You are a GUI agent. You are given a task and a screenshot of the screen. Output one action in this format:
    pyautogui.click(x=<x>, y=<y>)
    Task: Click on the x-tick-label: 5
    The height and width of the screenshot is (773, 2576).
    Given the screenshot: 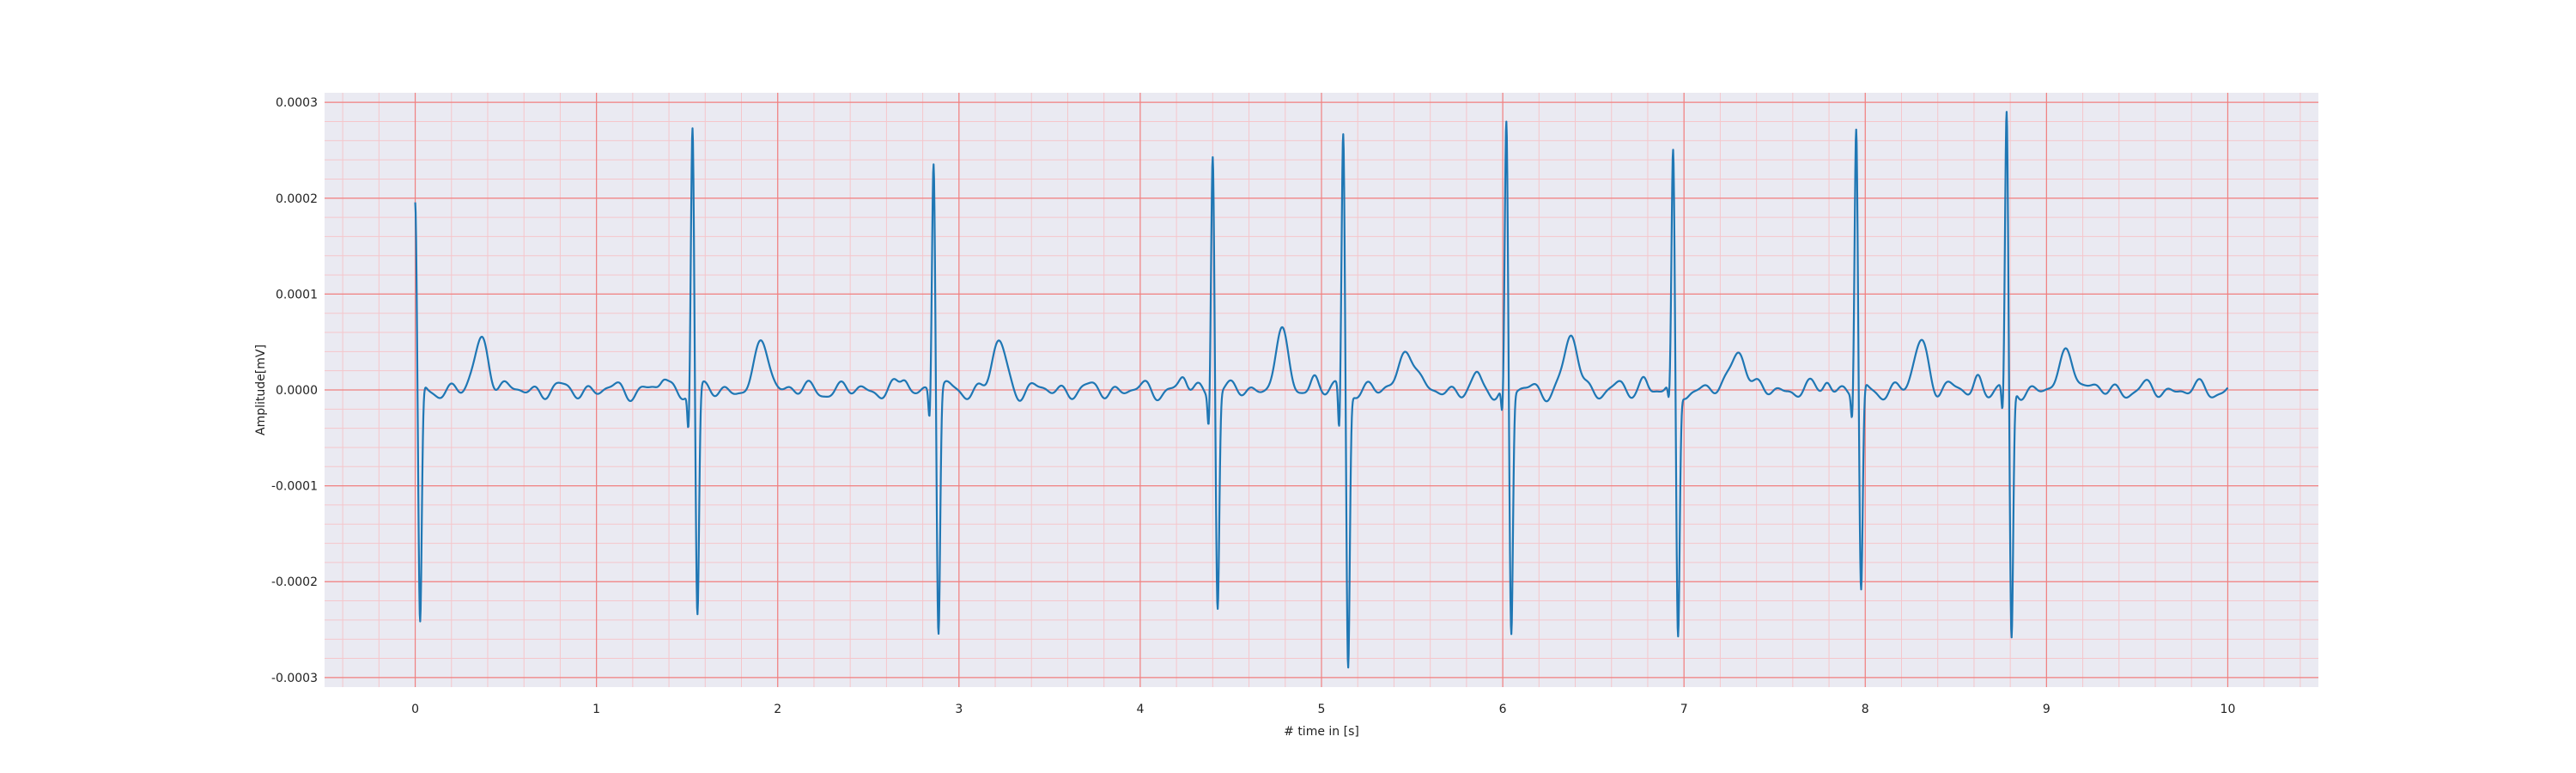 What is the action you would take?
    pyautogui.click(x=1322, y=709)
    